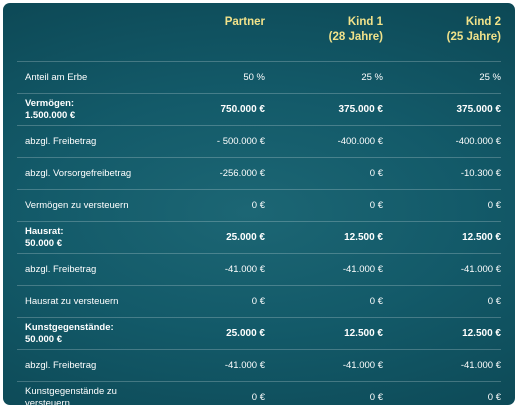 Image resolution: width=520 pixels, height=410 pixels. I want to click on row-label-cell: Kunstgegenstände zu versteuern, so click(87, 393).